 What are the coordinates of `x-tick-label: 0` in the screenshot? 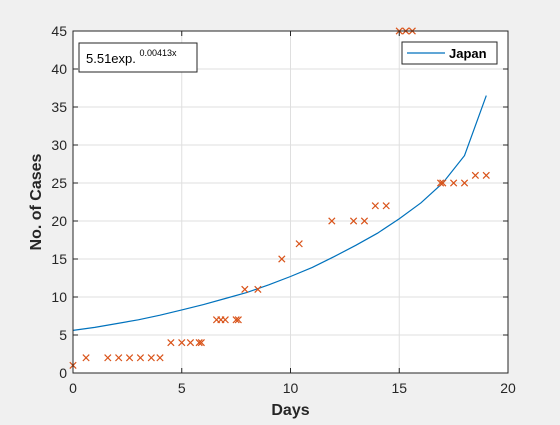 It's located at (73, 388).